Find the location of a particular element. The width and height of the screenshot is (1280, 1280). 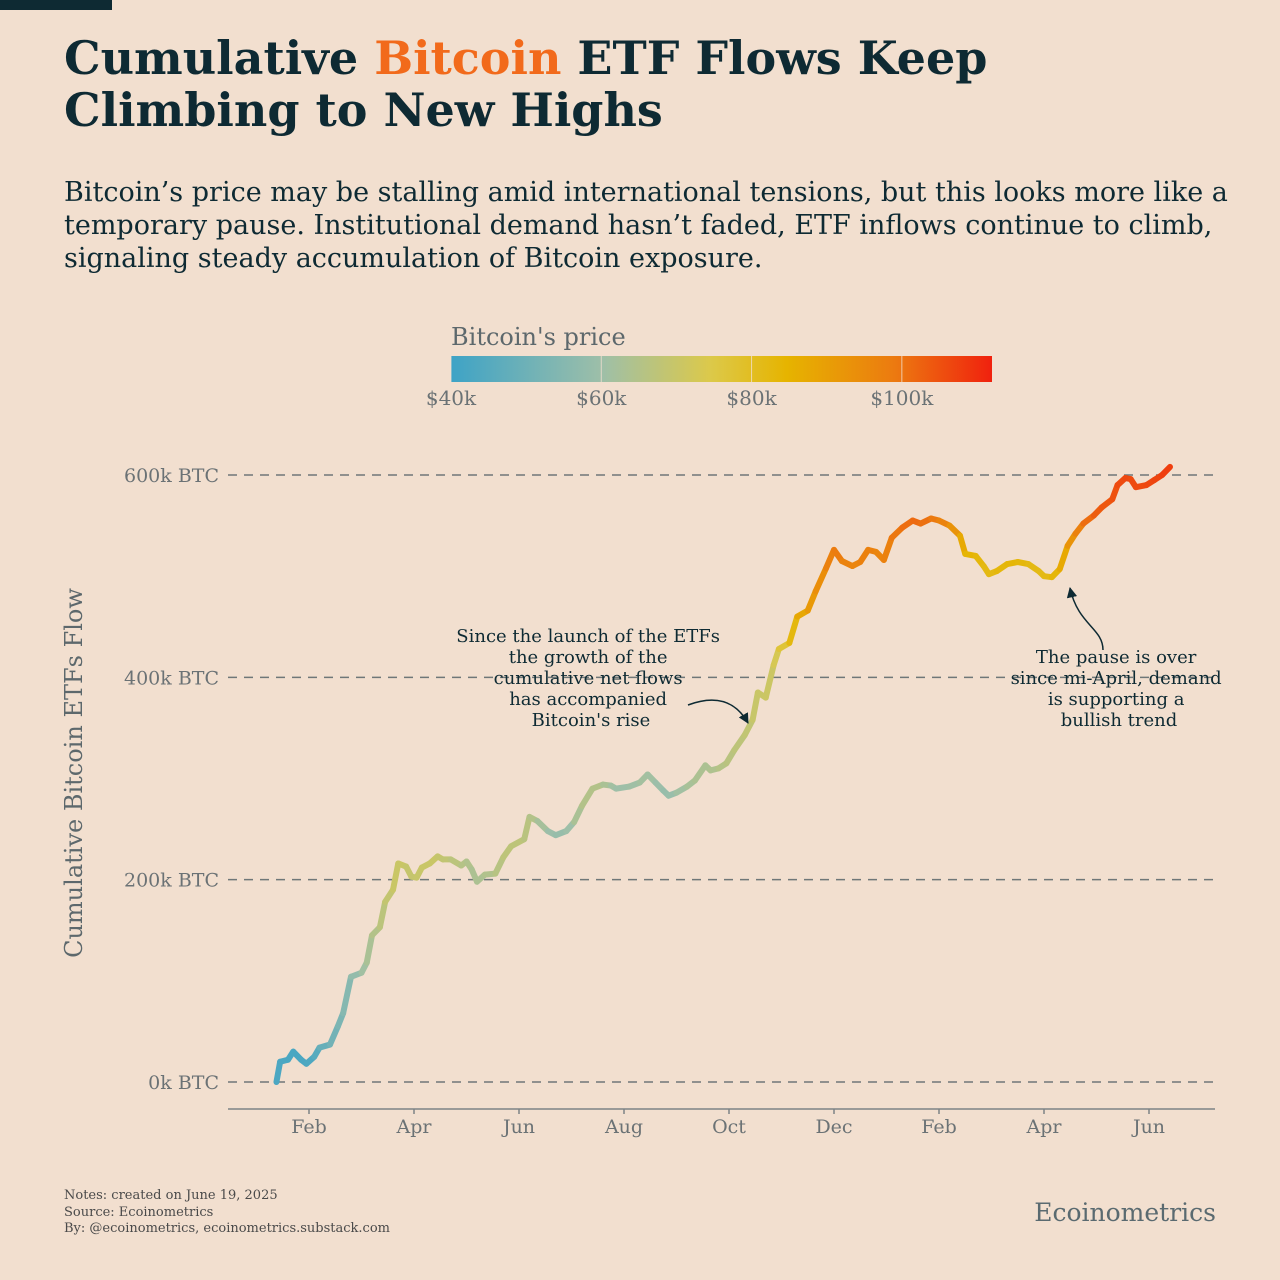

colorbar-tick-label: $40k is located at coordinates (451, 398).